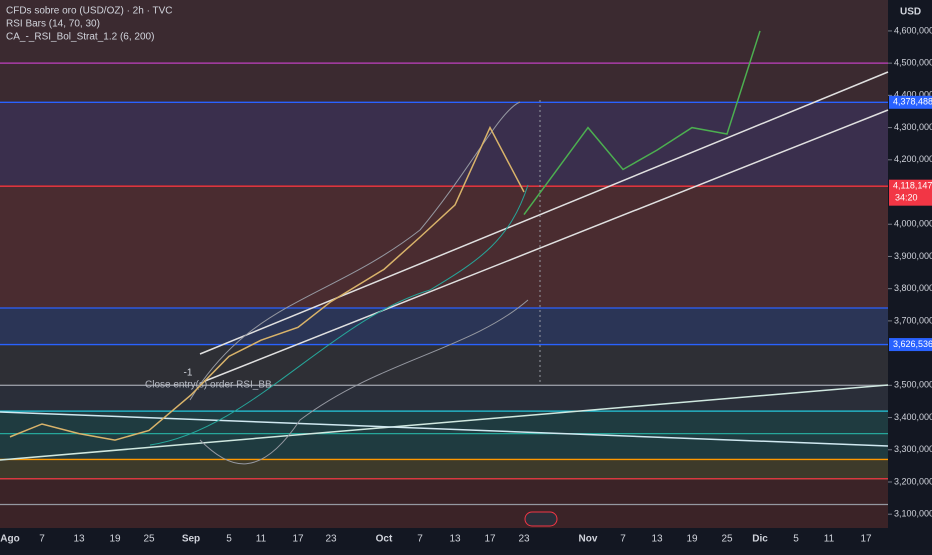  I want to click on price-badge-label: 4,118,147, so click(912, 186).